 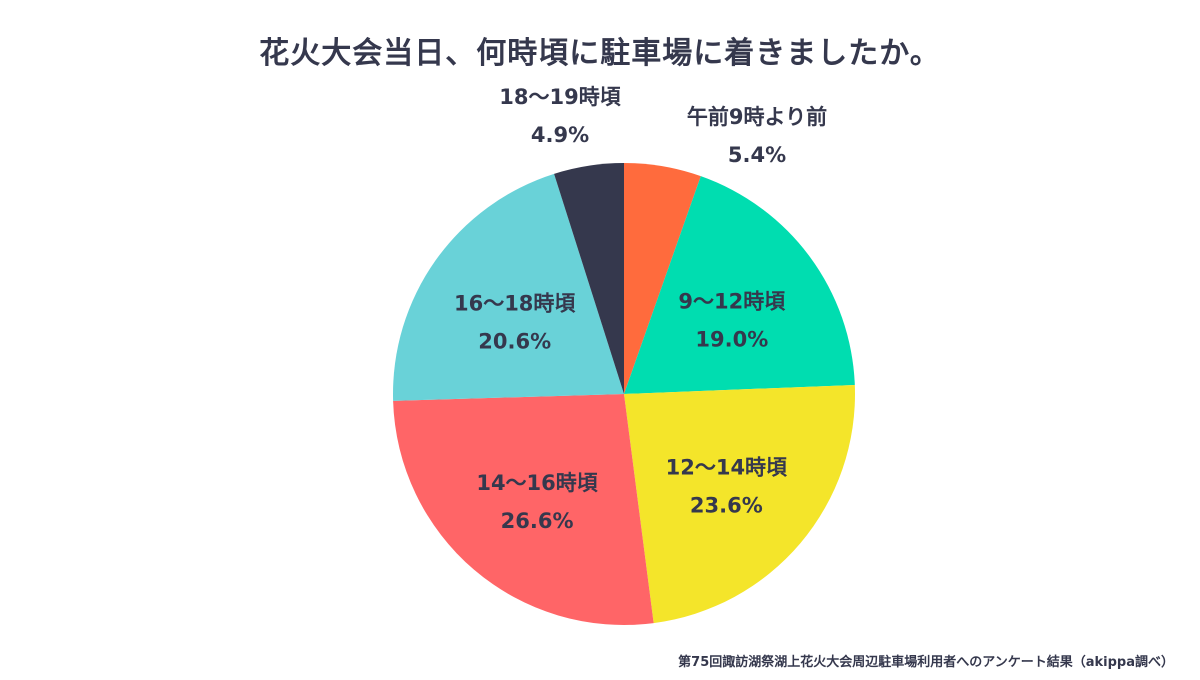 I want to click on slice-label-2: 9〜12時頃, so click(x=732, y=301).